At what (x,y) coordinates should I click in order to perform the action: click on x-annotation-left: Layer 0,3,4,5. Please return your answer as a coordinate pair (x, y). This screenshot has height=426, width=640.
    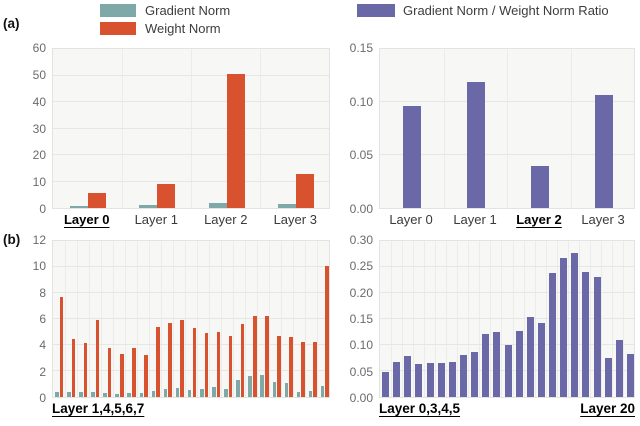
    Looking at the image, I should click on (420, 408).